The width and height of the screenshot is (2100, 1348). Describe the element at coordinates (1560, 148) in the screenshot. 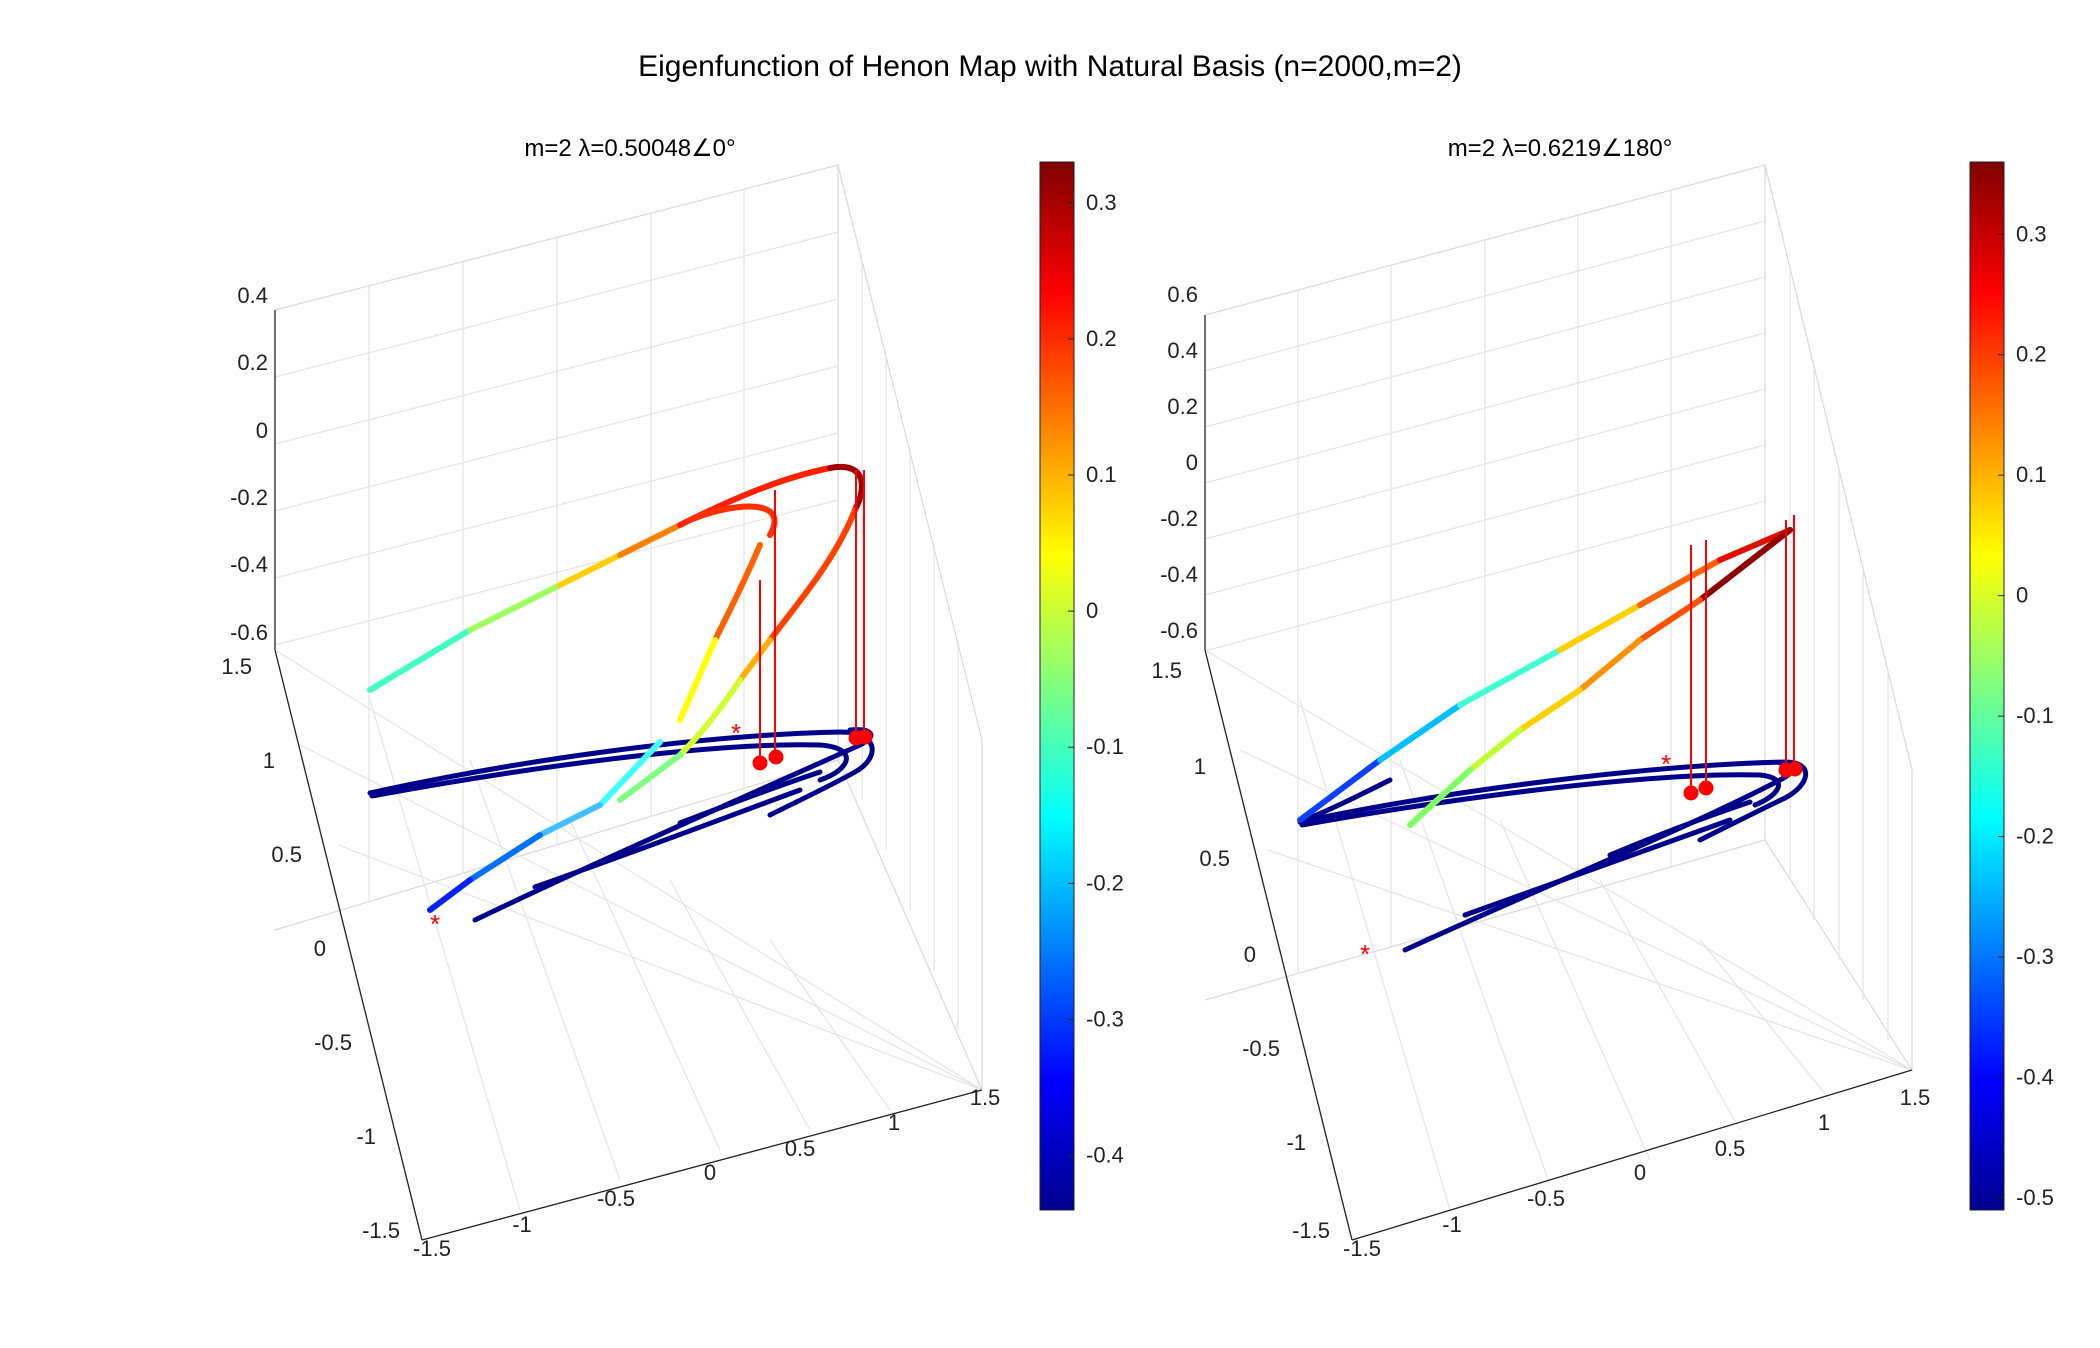

I see `panel-2-title: m=2 λ=0.6219∠180°` at that location.